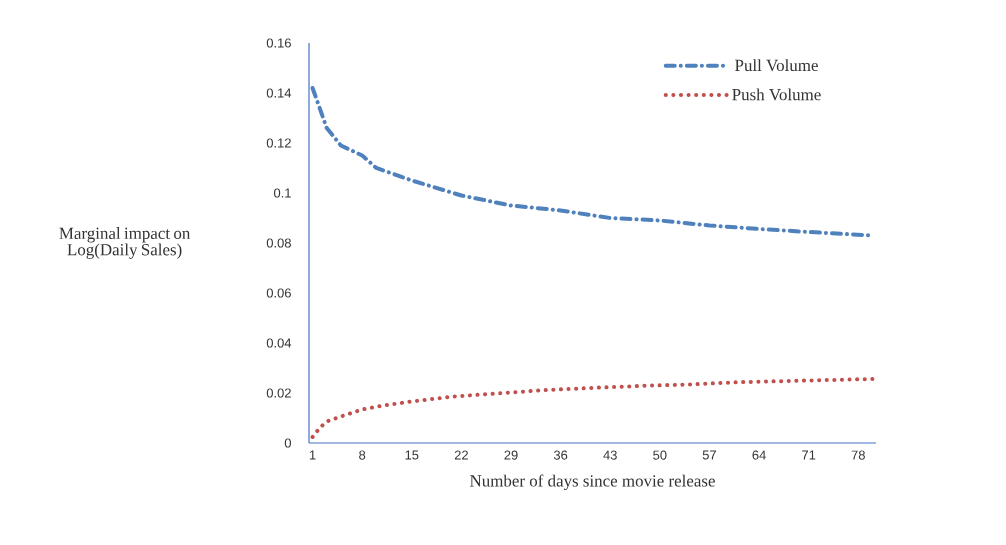 This screenshot has width=1006, height=545. Describe the element at coordinates (809, 455) in the screenshot. I see `x-tick-label: 71` at that location.